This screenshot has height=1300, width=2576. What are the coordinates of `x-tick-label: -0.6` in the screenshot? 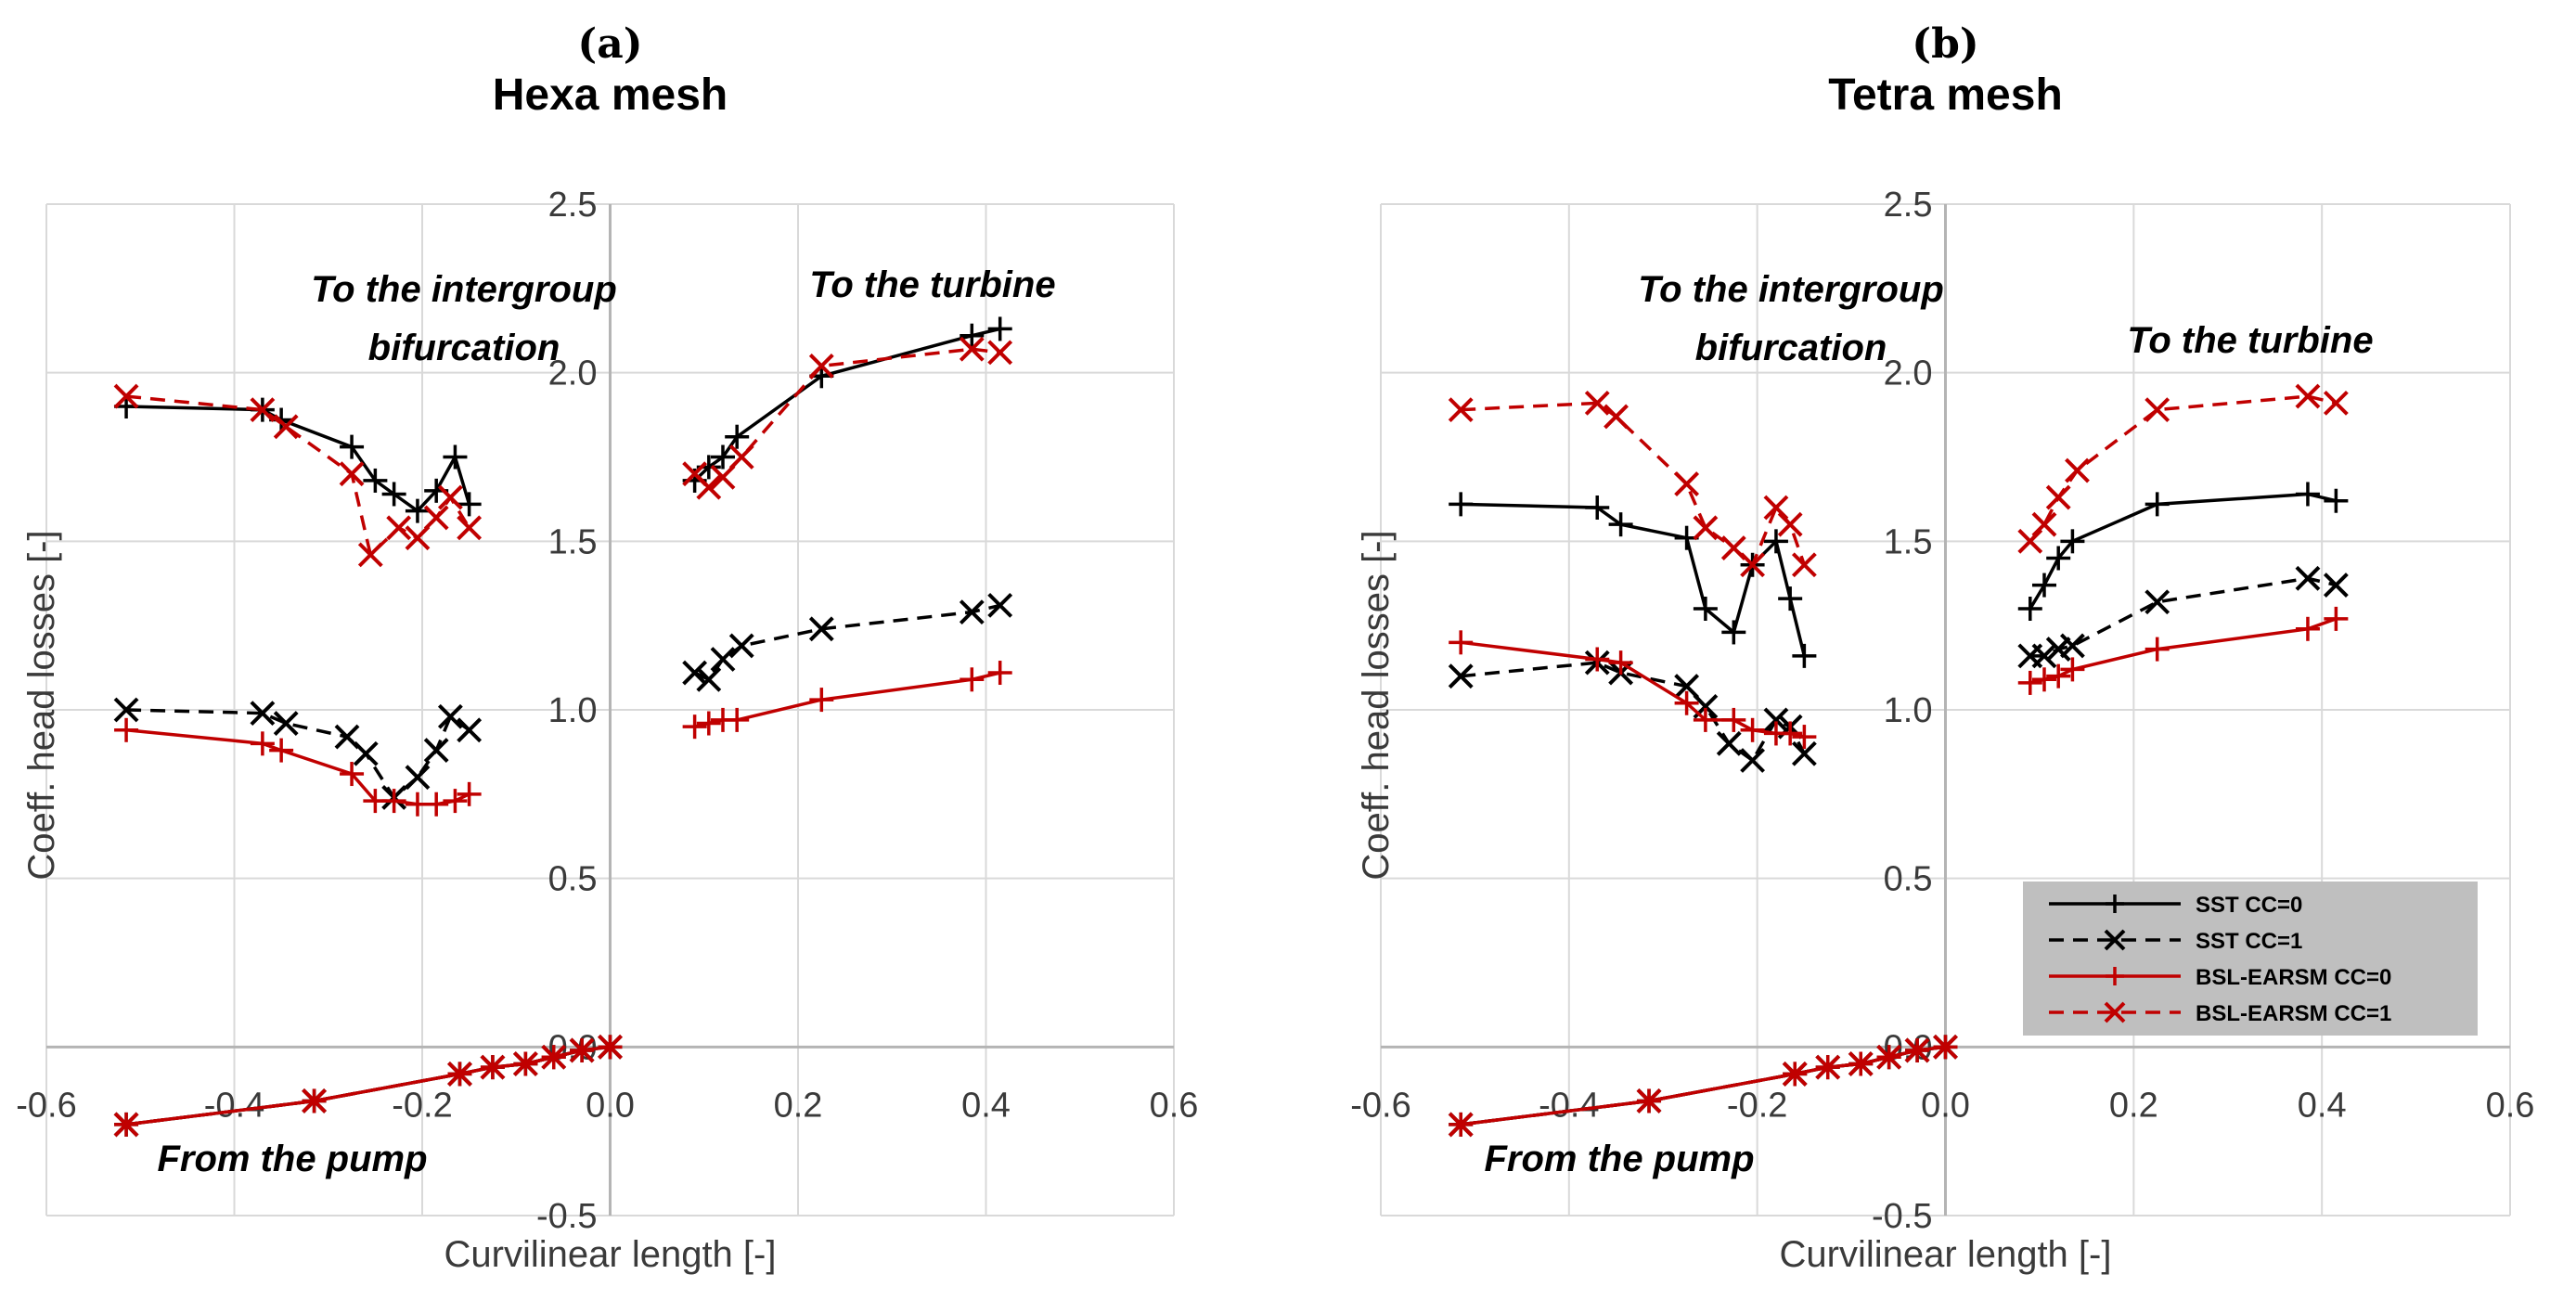 It's located at (46, 1105).